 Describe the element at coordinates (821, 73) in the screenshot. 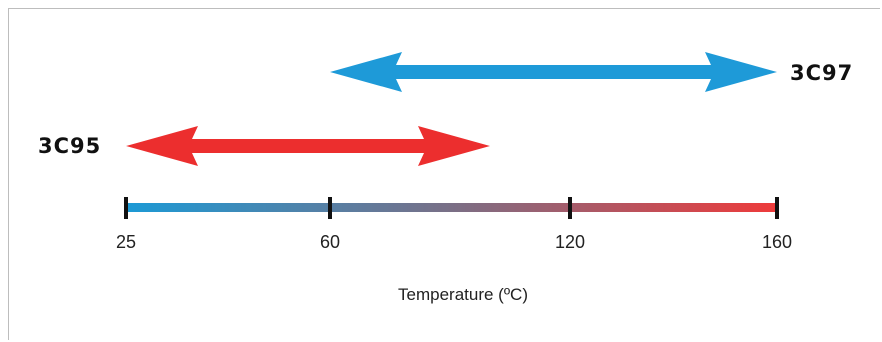

I see `material-label-3c97: 3C97` at that location.